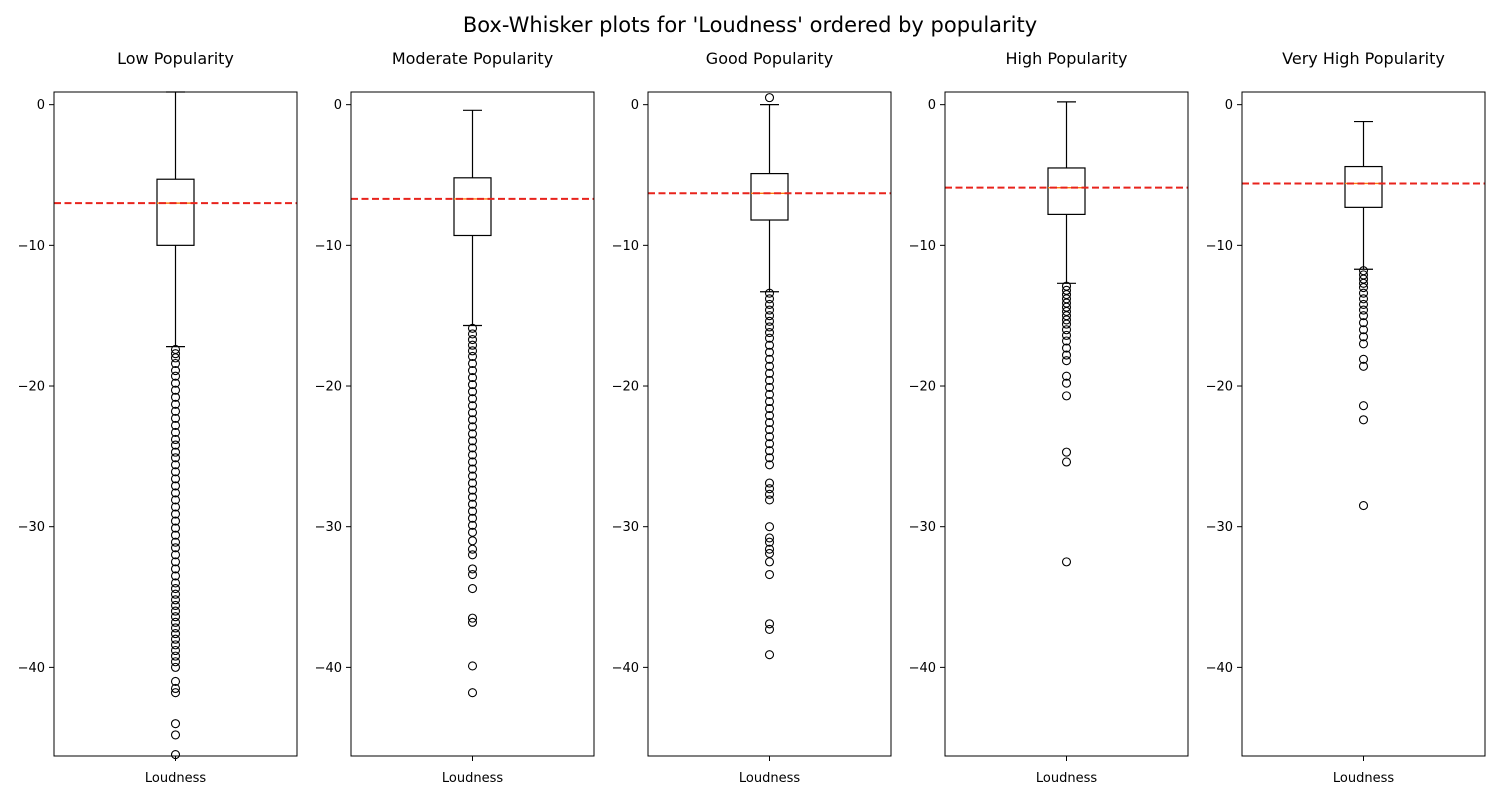  What do you see at coordinates (1219, 246) in the screenshot?
I see `y-tick-label: −10` at bounding box center [1219, 246].